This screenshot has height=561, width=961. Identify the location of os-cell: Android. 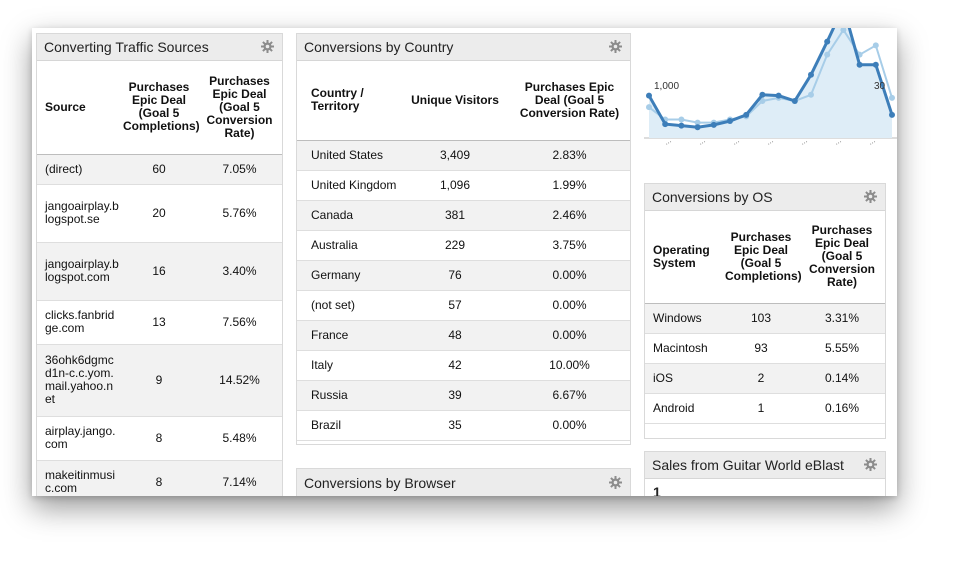
(684, 408).